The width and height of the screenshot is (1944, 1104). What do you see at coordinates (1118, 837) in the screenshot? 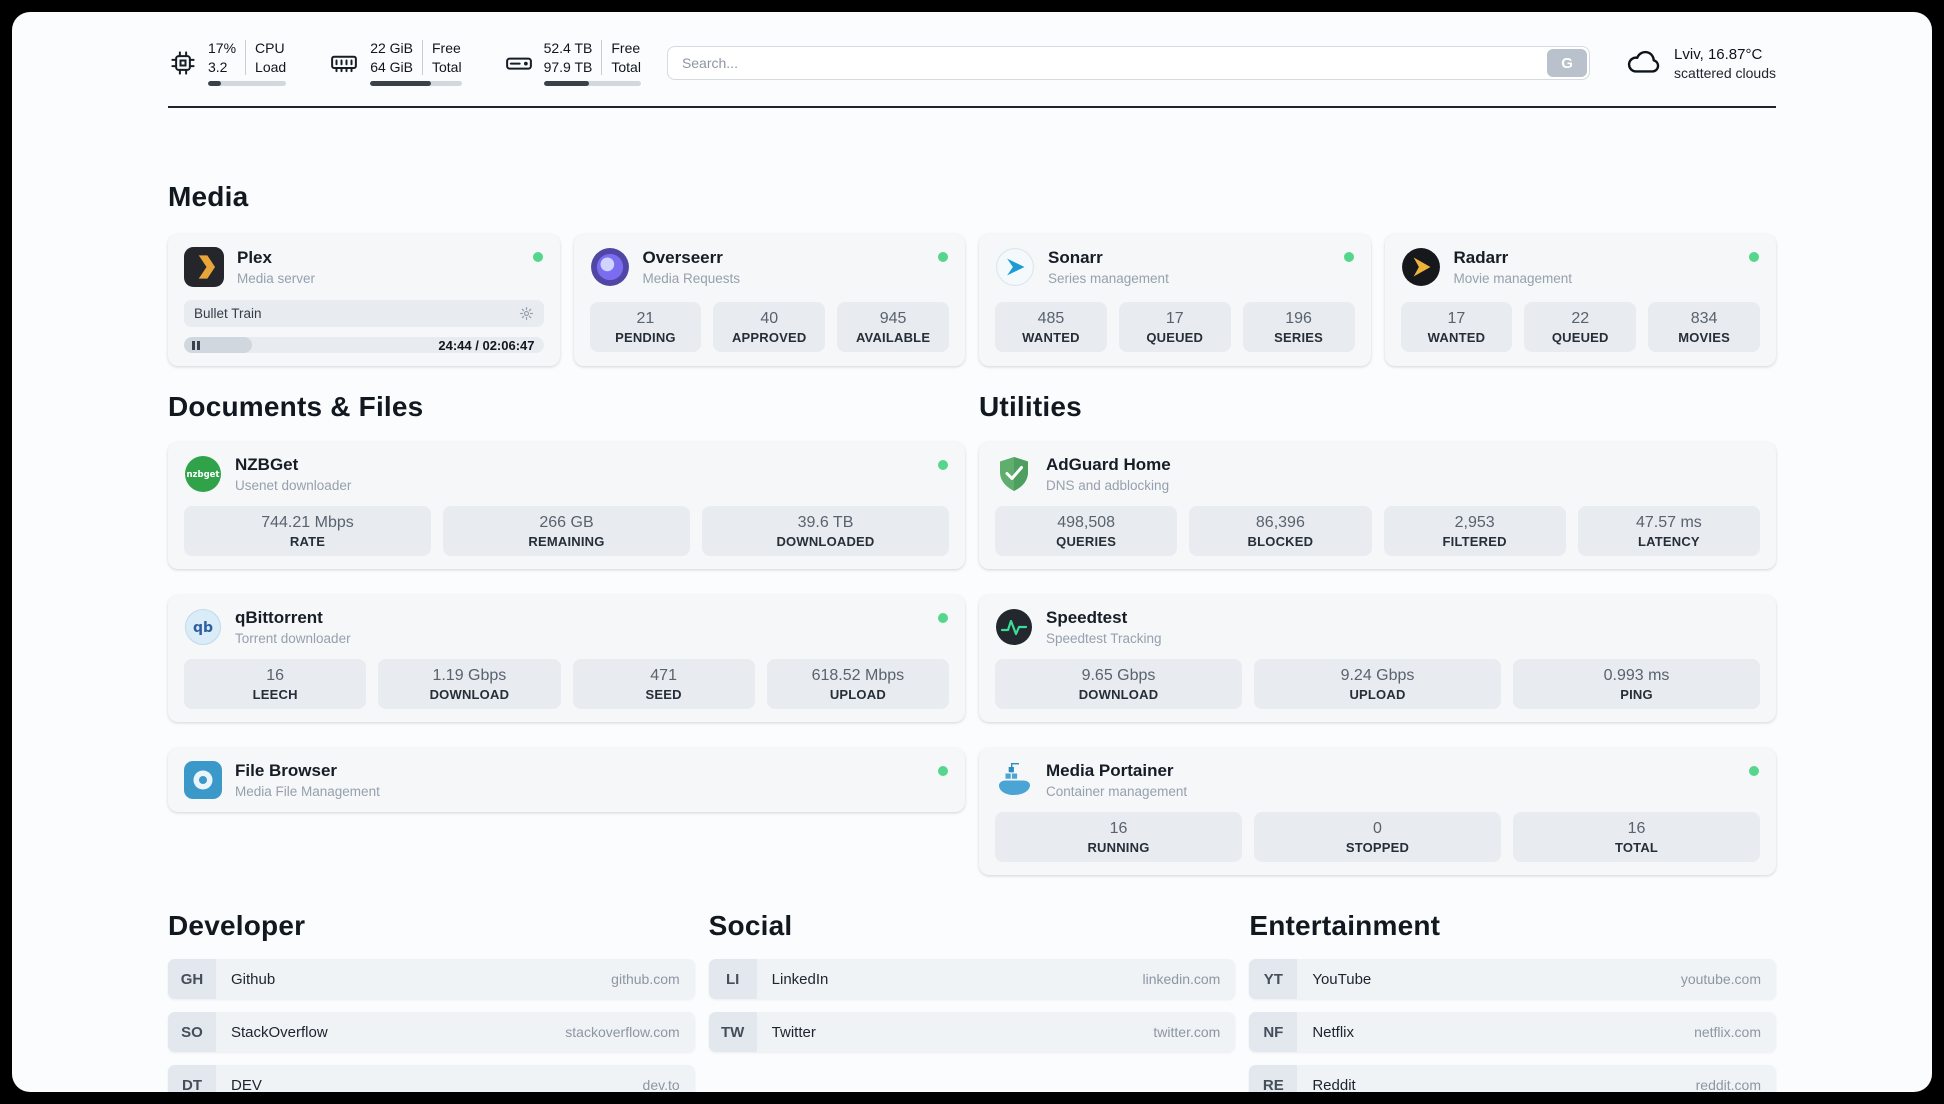
I see `stat-running: 16 RUNNING` at bounding box center [1118, 837].